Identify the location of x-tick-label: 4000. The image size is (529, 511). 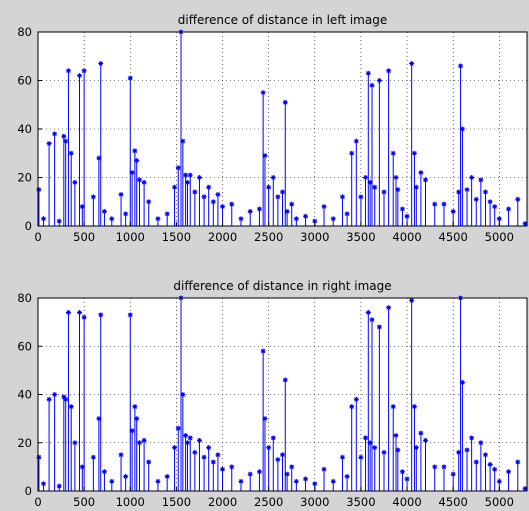
(406, 502).